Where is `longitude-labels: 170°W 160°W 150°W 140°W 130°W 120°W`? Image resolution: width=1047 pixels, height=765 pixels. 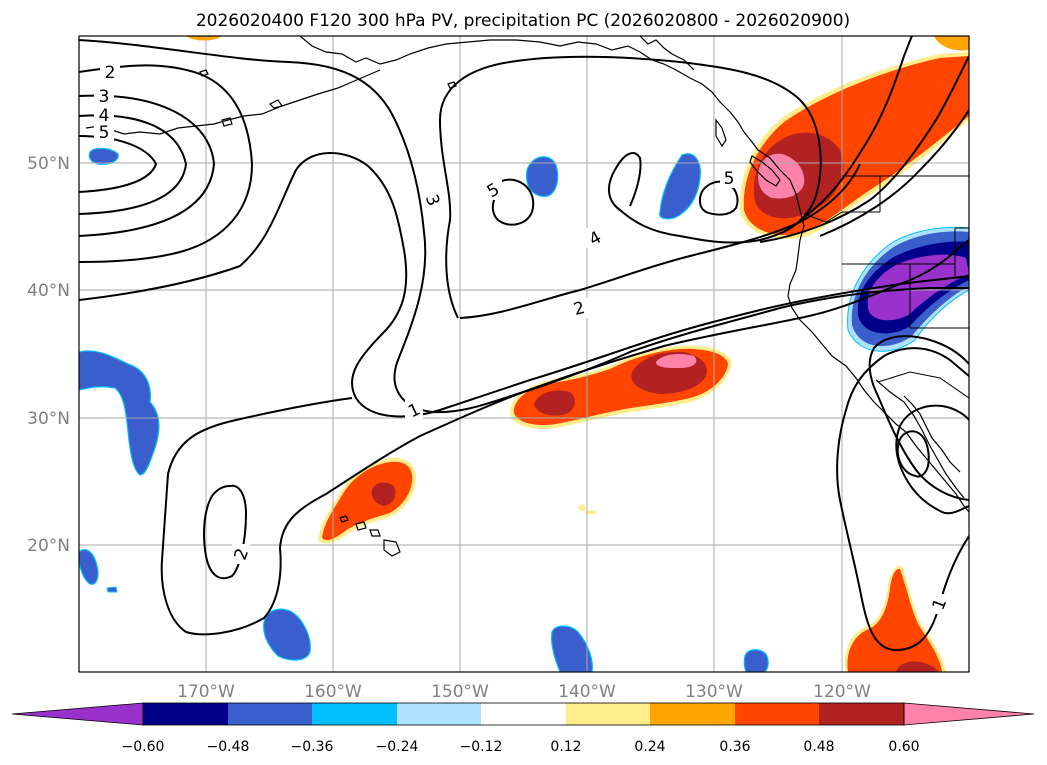 longitude-labels: 170°W 160°W 150°W 140°W 130°W 120°W is located at coordinates (524, 692).